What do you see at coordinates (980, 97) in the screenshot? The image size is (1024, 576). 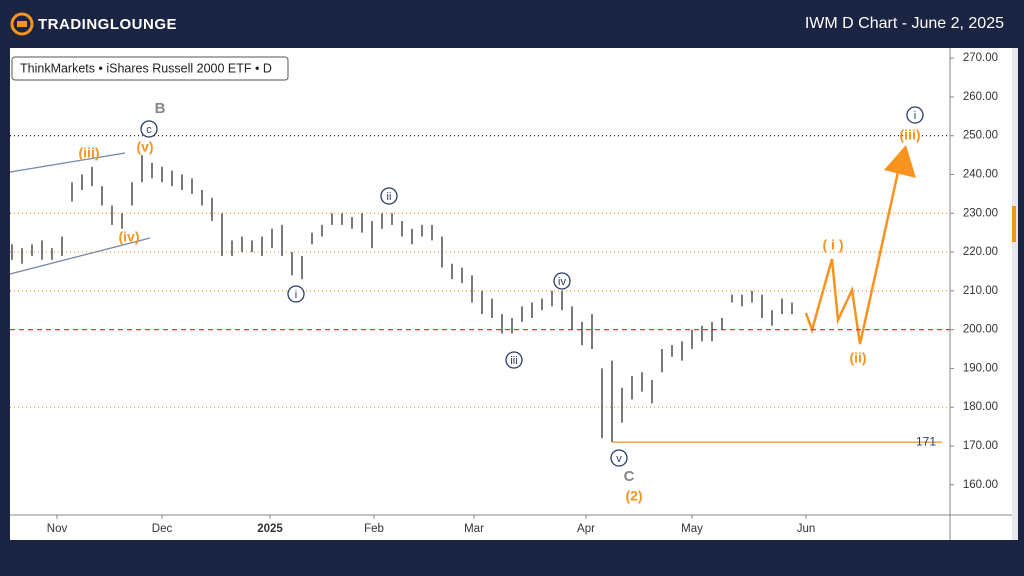 I see `y-tick-label: 260.00` at bounding box center [980, 97].